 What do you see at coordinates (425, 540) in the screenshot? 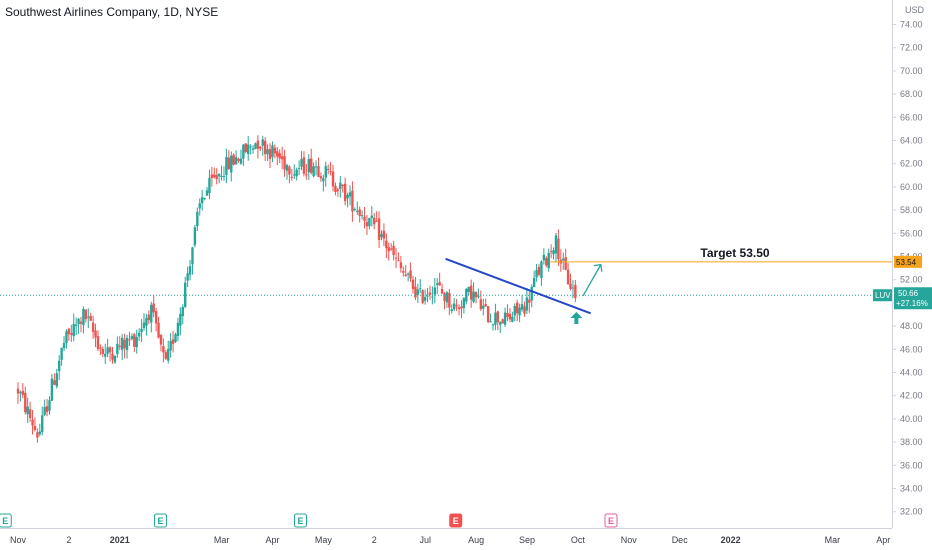
I see `time-tick-label: Jul` at bounding box center [425, 540].